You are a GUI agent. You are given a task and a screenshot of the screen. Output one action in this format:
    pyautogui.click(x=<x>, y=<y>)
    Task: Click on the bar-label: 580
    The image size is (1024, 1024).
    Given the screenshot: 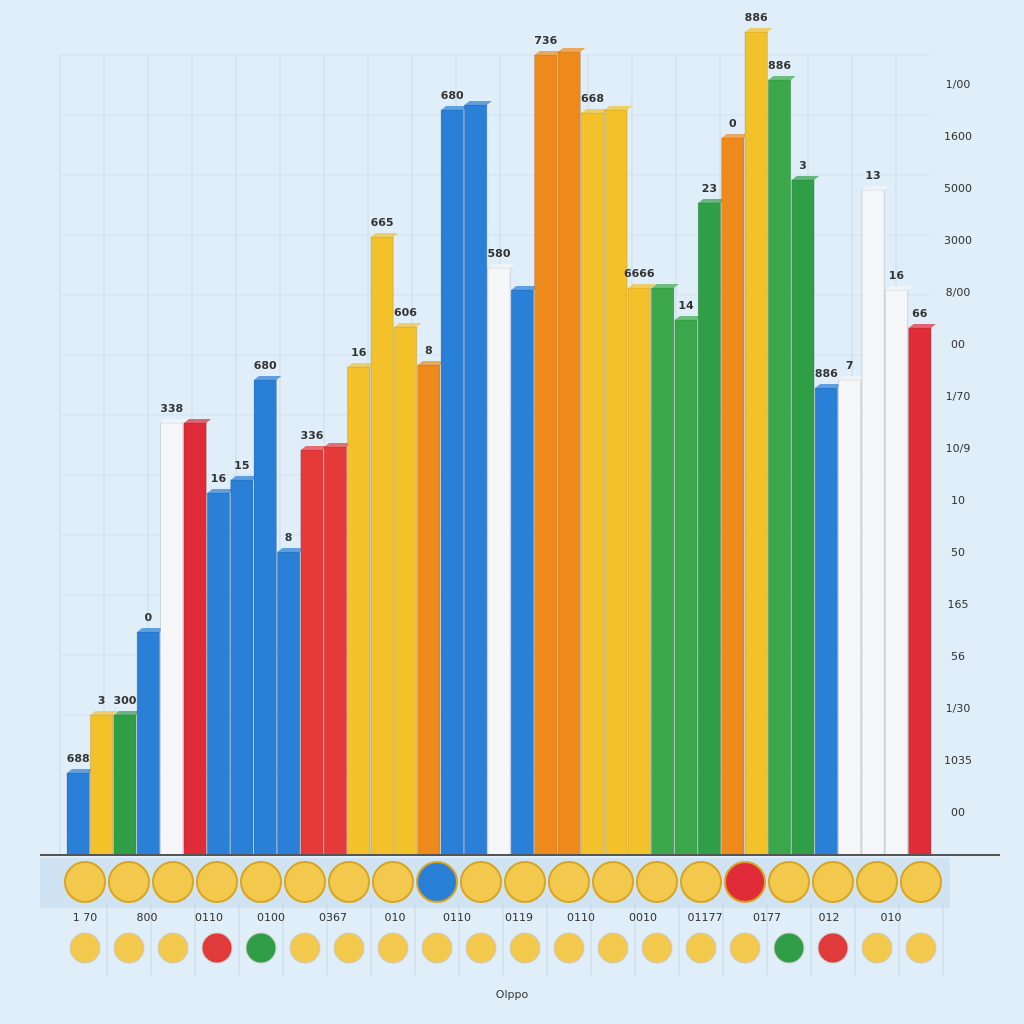 What is the action you would take?
    pyautogui.click(x=499, y=253)
    